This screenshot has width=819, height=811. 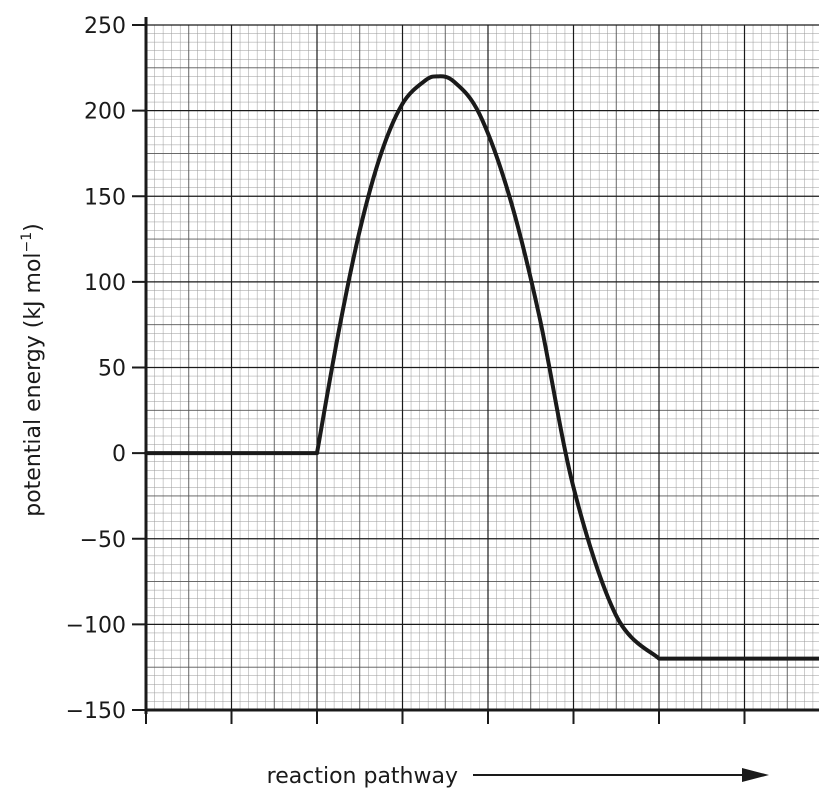 I want to click on y-tick-label: −150, so click(x=96, y=711).